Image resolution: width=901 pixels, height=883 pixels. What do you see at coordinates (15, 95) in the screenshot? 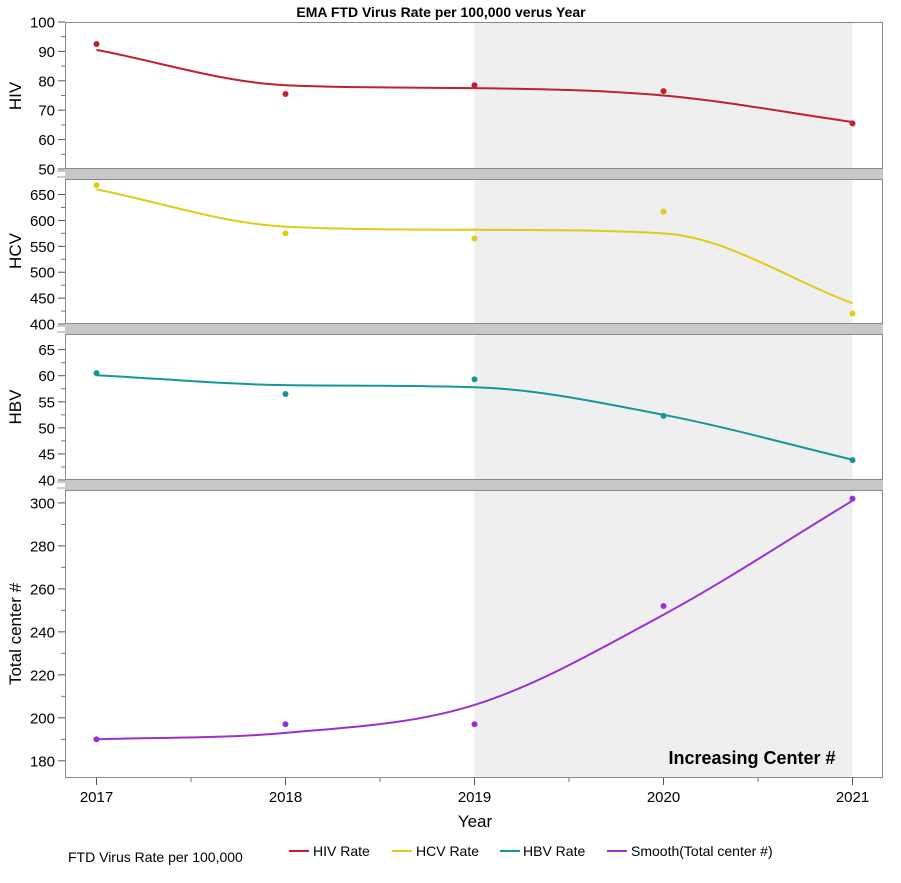
I see `y-axis-label-hiv: HIV` at bounding box center [15, 95].